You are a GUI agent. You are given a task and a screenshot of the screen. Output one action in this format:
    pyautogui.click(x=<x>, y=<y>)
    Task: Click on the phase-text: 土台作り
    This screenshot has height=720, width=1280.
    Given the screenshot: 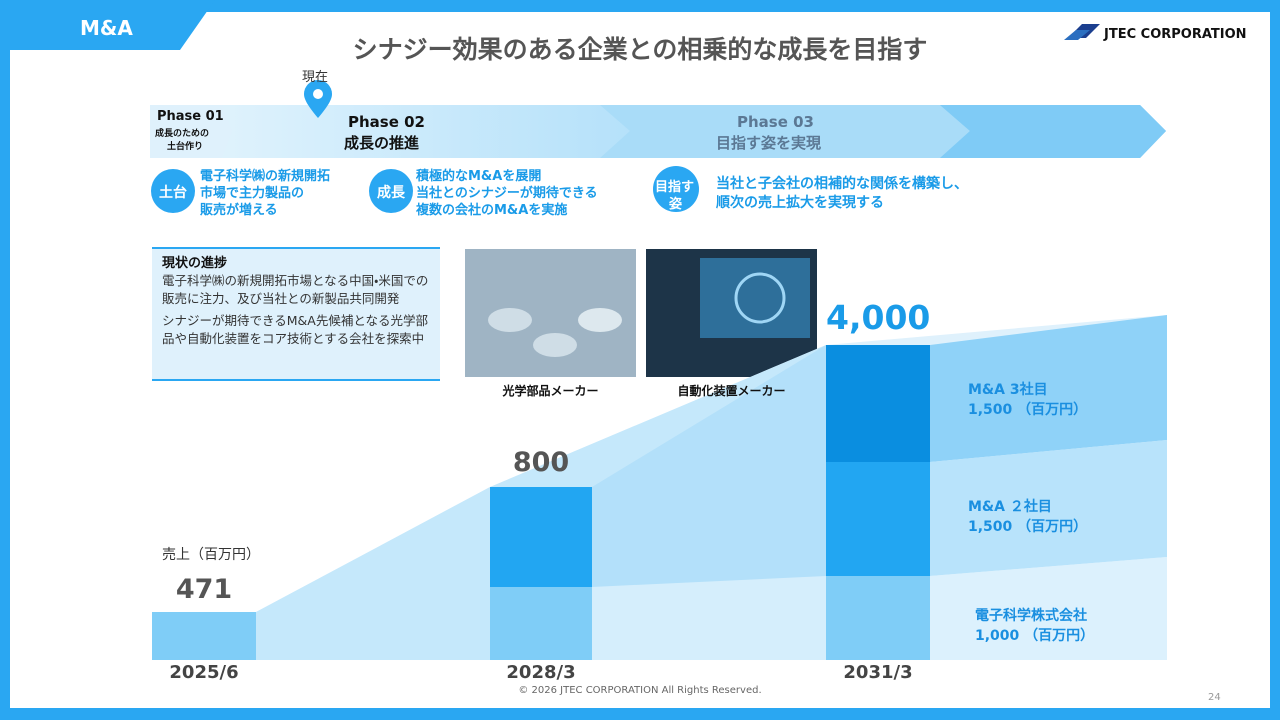 What is the action you would take?
    pyautogui.click(x=185, y=147)
    